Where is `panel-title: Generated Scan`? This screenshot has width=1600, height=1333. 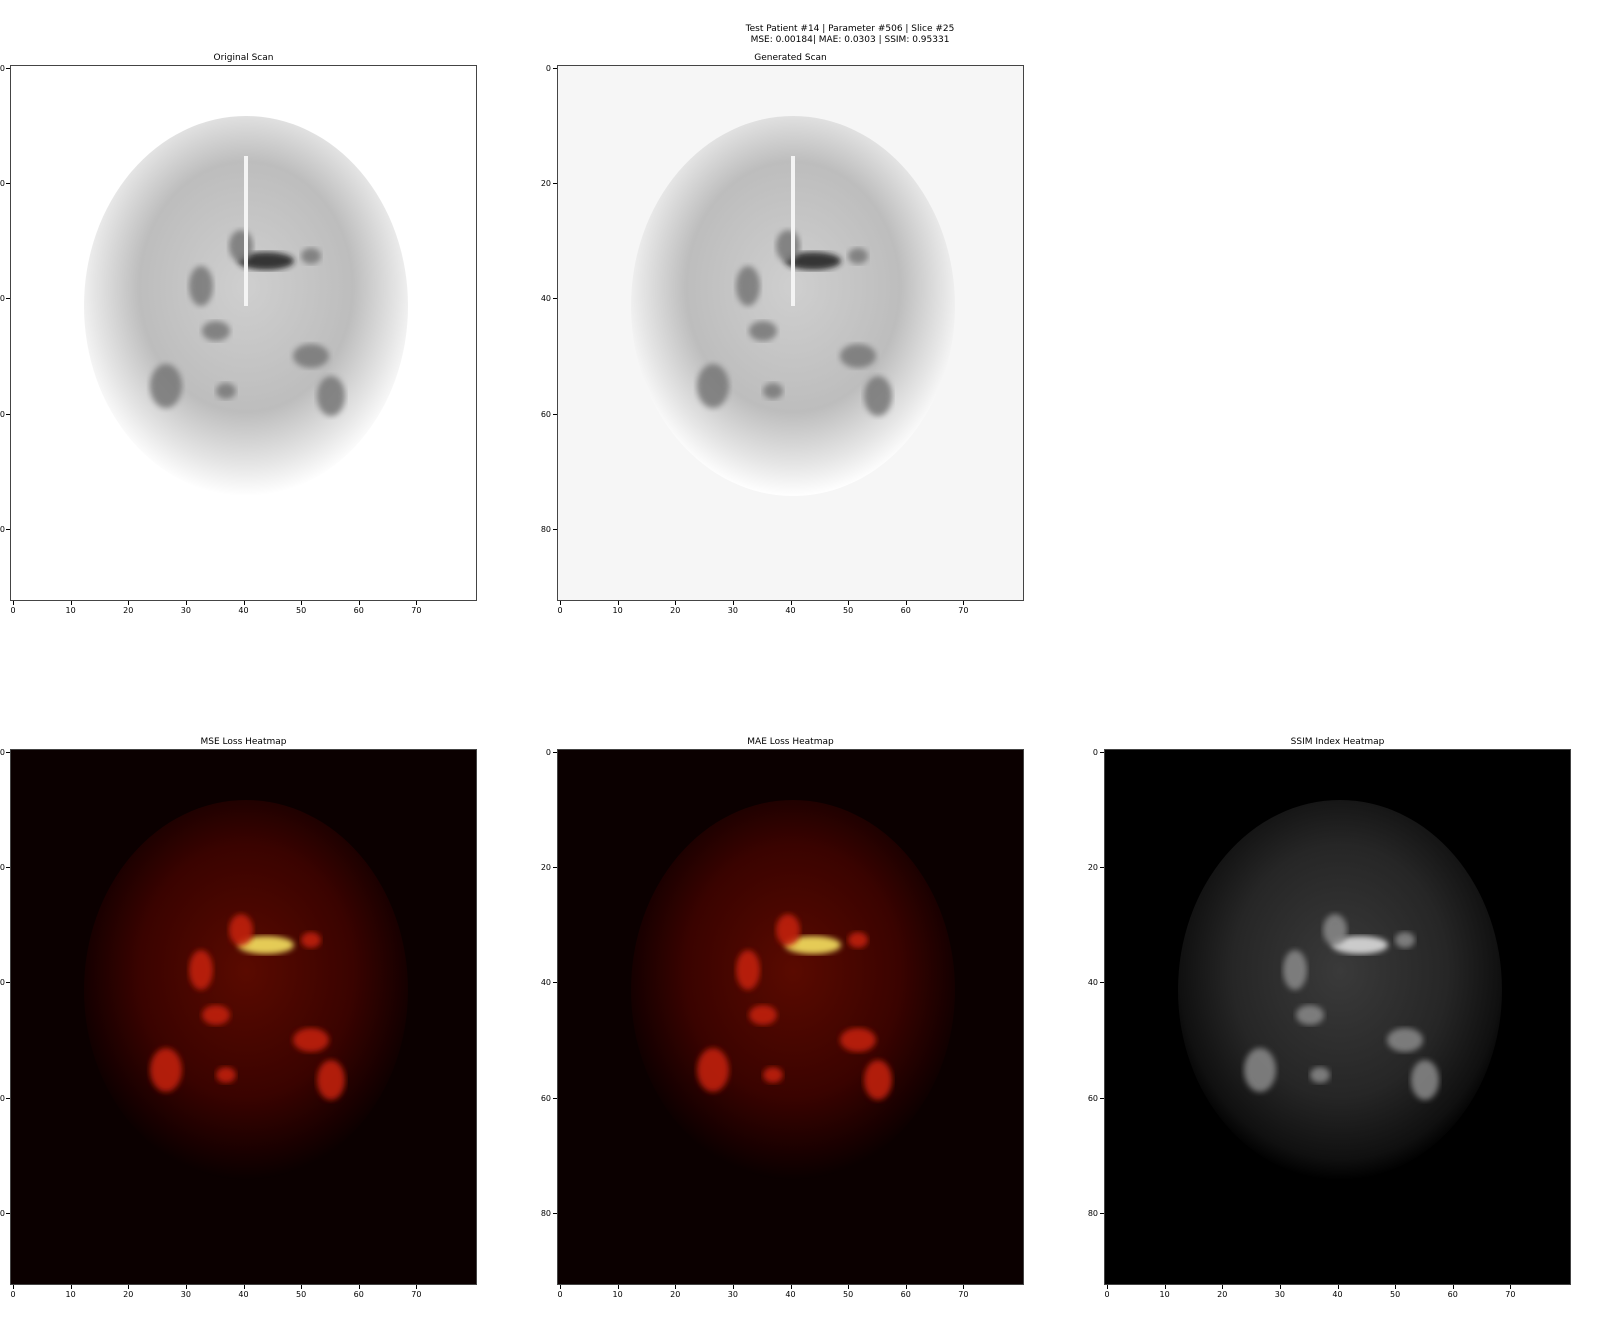
panel-title: Generated Scan is located at coordinates (790, 58).